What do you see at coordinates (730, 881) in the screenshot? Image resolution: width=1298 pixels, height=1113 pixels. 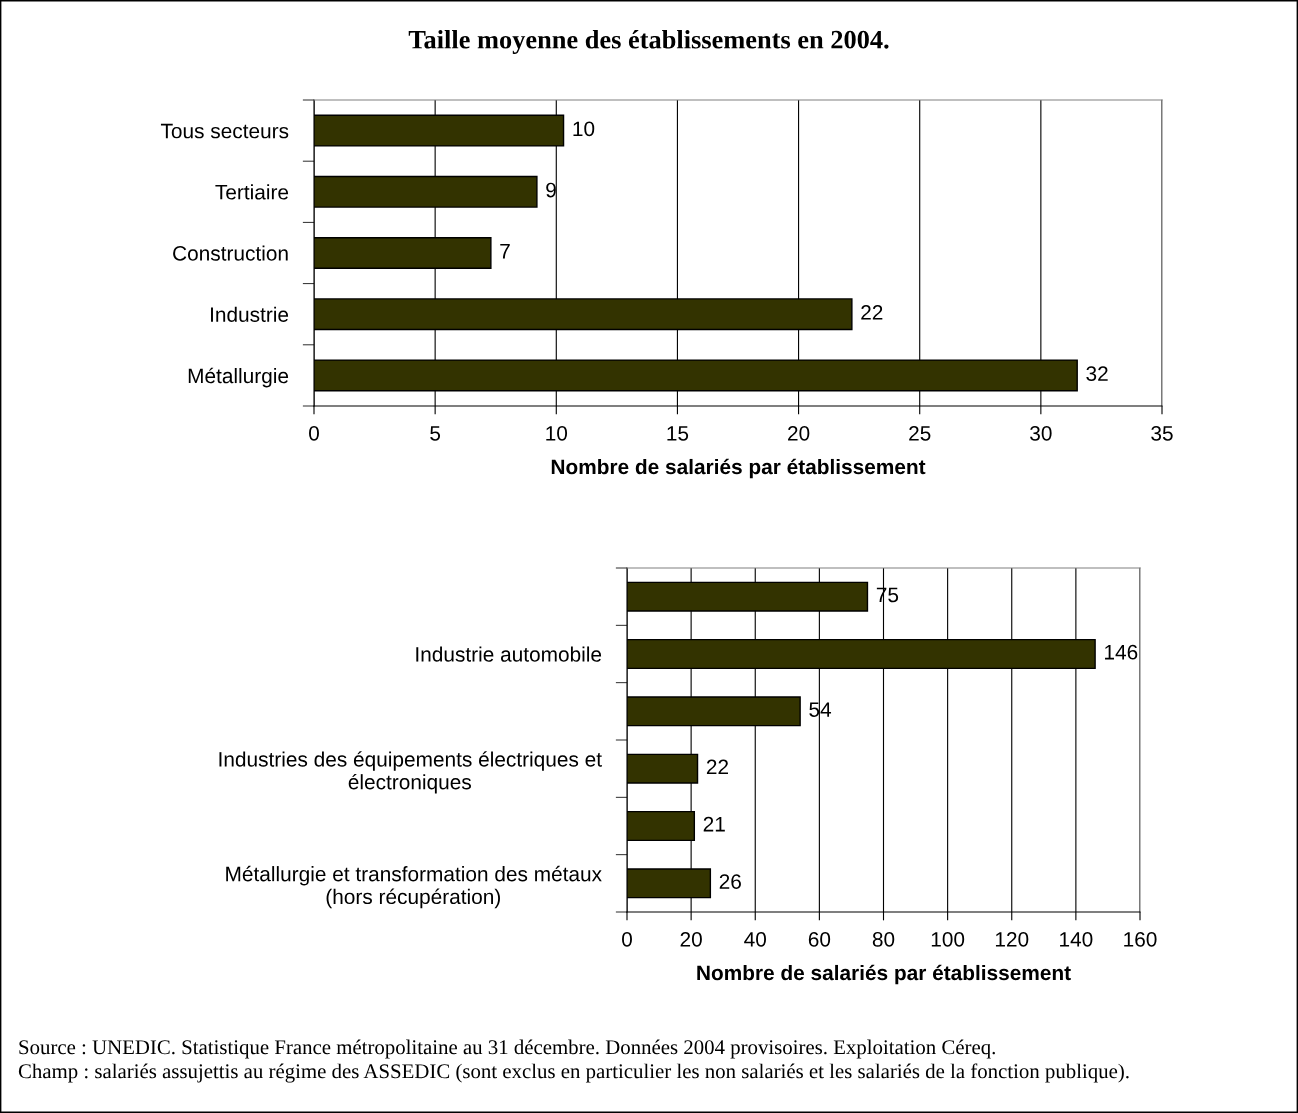 I see `data-label: 26` at bounding box center [730, 881].